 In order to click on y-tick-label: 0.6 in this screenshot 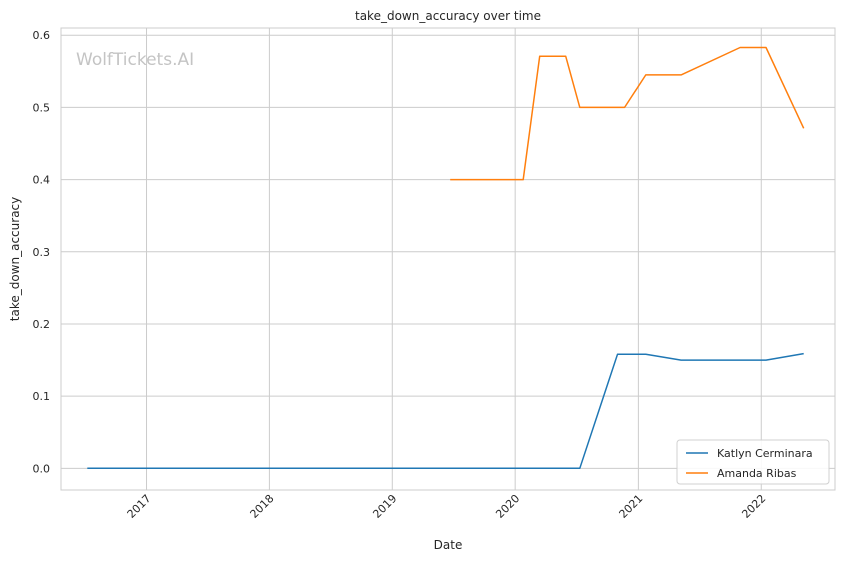, I will do `click(42, 35)`.